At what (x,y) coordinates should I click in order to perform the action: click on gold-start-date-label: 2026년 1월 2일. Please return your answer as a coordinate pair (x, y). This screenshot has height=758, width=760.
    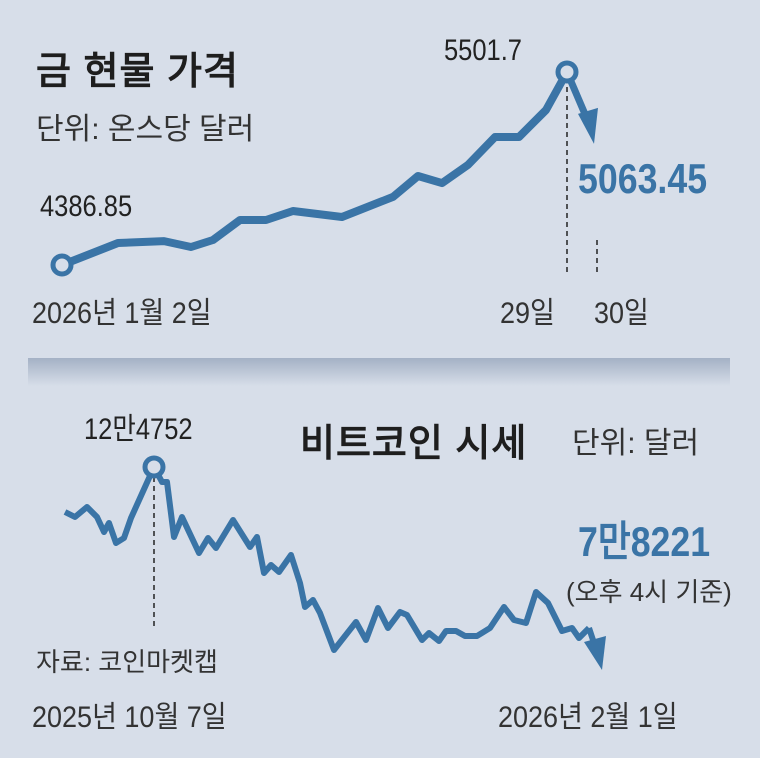
    Looking at the image, I should click on (122, 313).